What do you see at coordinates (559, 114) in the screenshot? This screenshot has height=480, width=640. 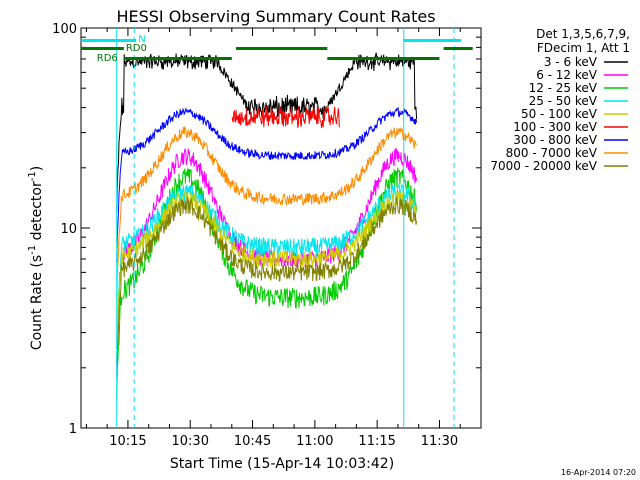 I see `legend-item-label: 50 - 100 keV` at bounding box center [559, 114].